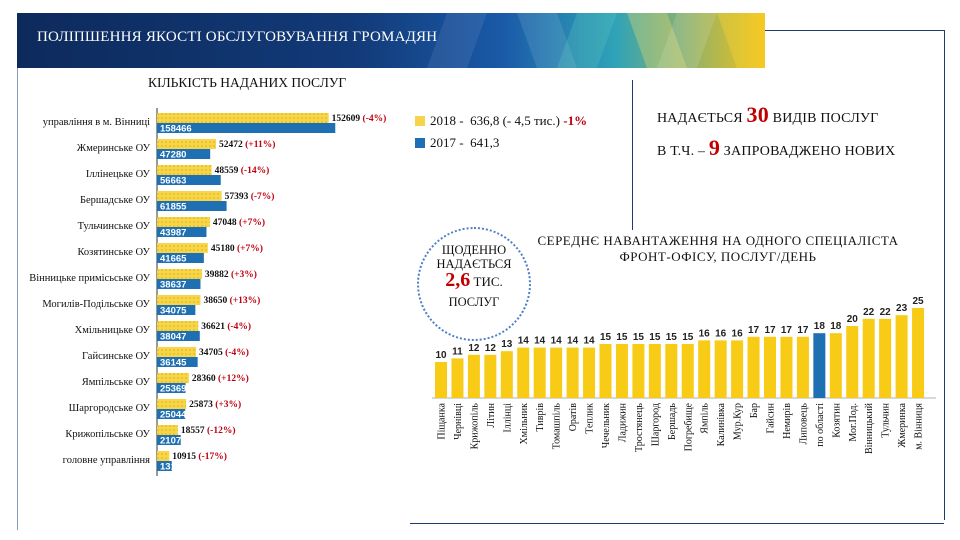  What do you see at coordinates (639, 427) in the screenshot?
I see `category-label: Тростянець` at bounding box center [639, 427].